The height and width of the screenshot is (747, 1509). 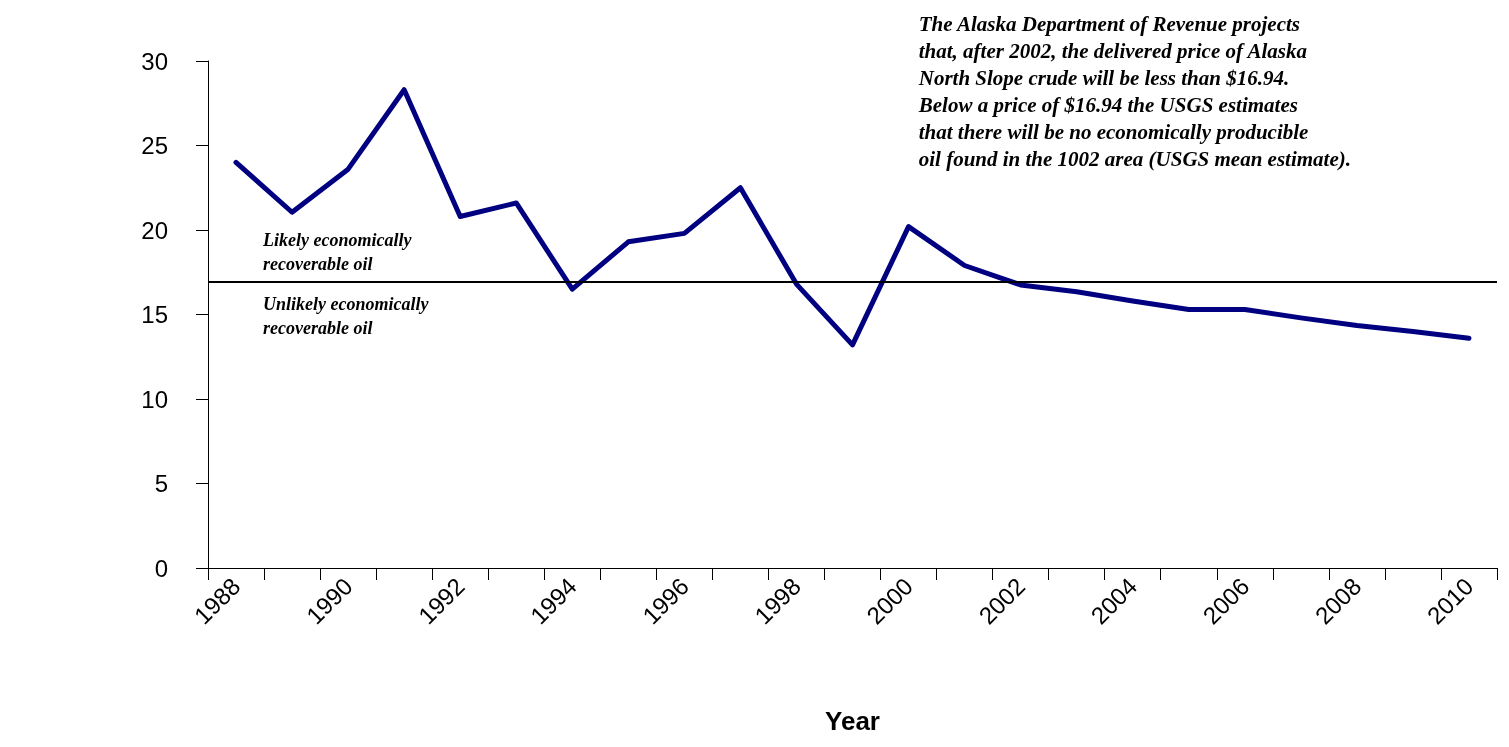 I want to click on annotation: The Alaska Department of Revenue projects that, after 2002, the delivered price of Alaska North Slope crude will be less than $16.94. Below a price of $16.94 the USGS estimates that there will be no economically producible oil found in the 1002 area (USGS mean estimate)., so click(x=1134, y=91).